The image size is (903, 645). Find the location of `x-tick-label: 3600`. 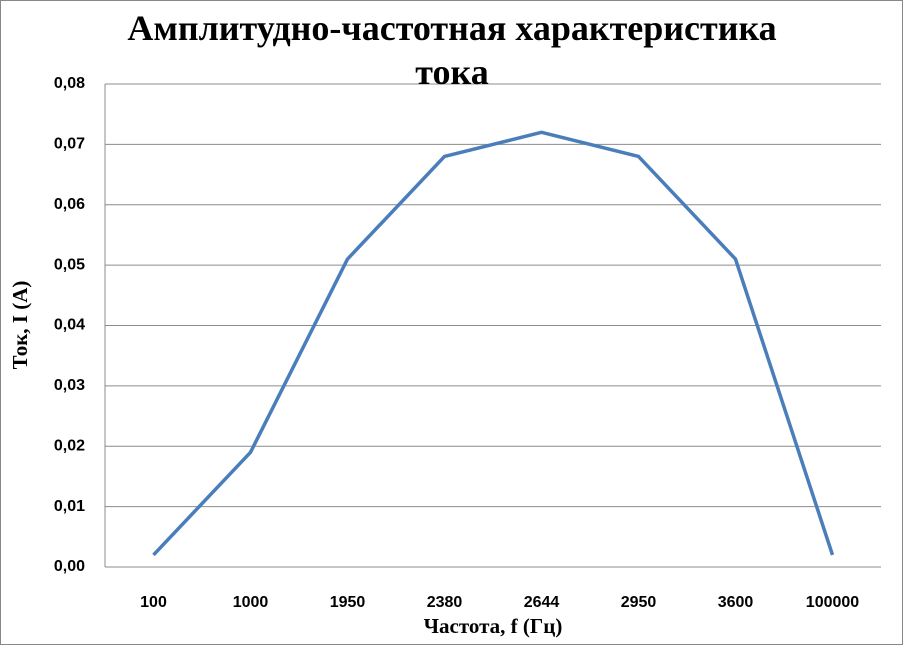

x-tick-label: 3600 is located at coordinates (736, 602).